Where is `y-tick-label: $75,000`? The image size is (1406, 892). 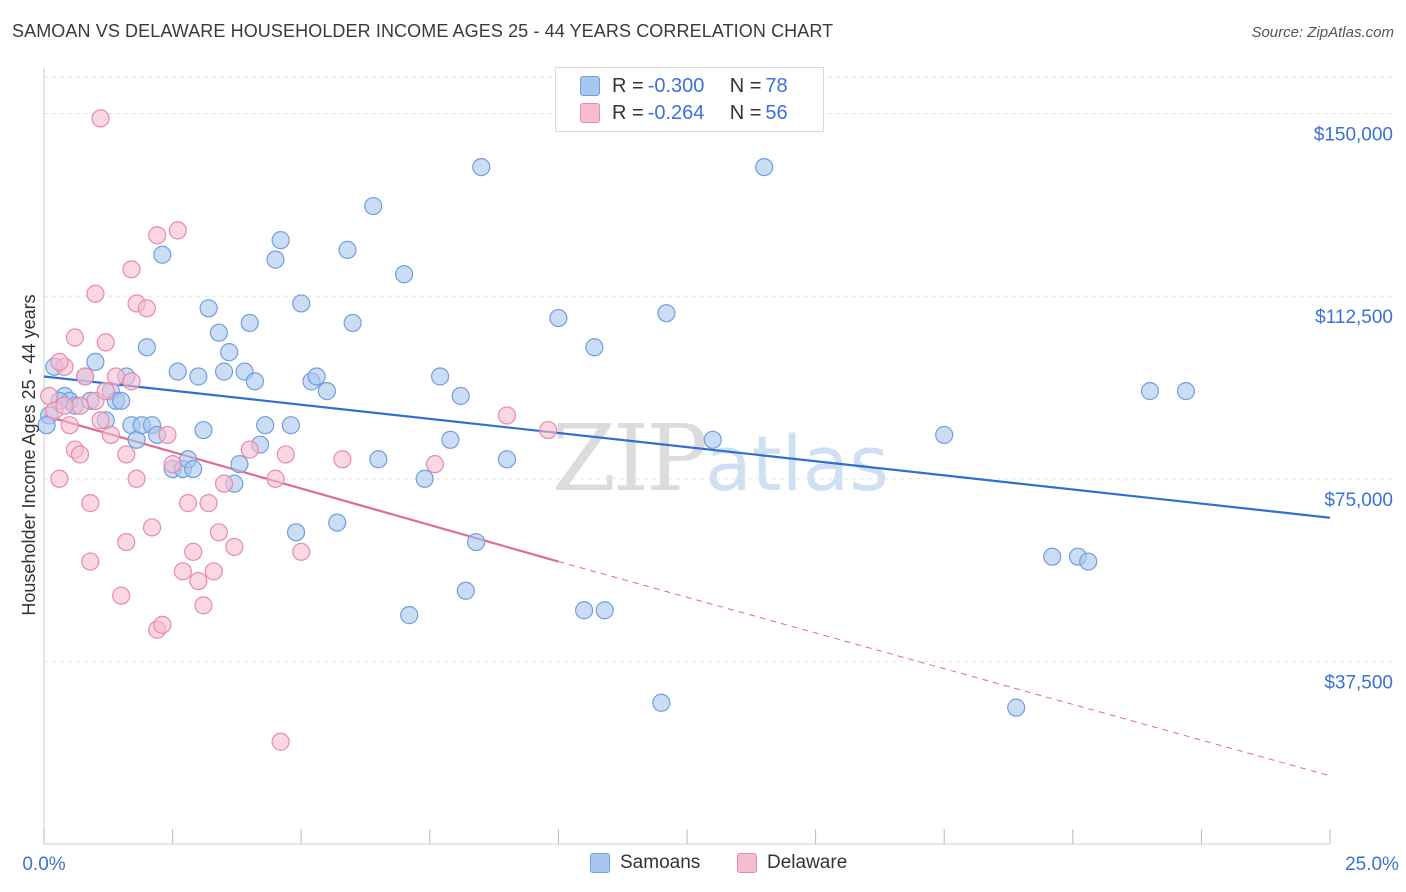
y-tick-label: $75,000 is located at coordinates (1358, 500).